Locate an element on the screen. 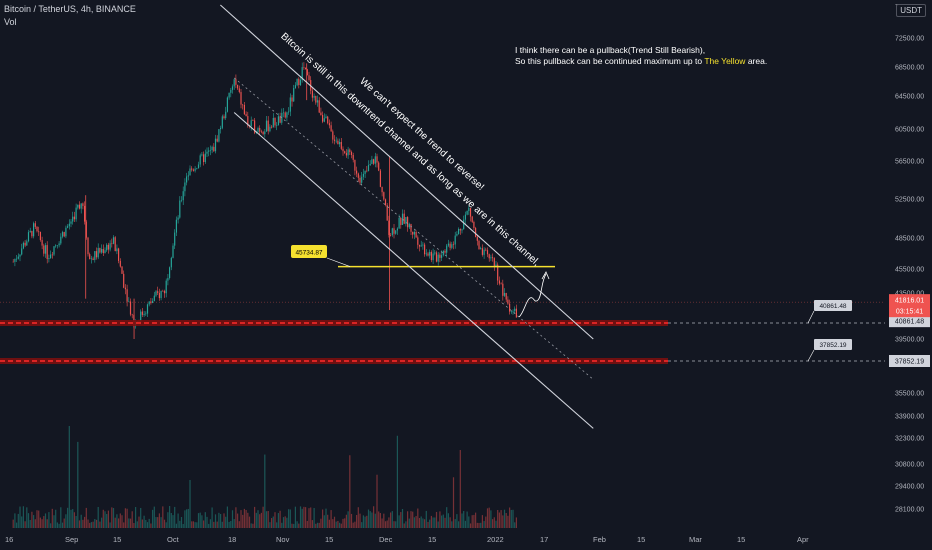 Image resolution: width=932 pixels, height=550 pixels. pullback-arrow-head is located at coordinates (545, 275).